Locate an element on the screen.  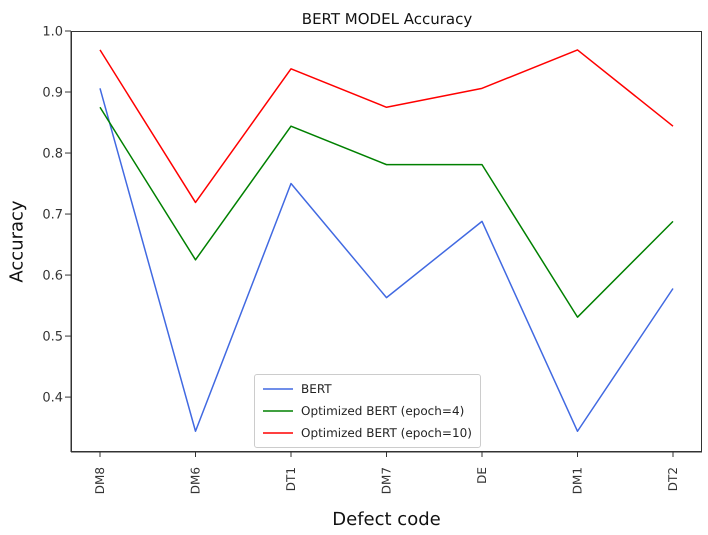
y-tick-label: 0.7 is located at coordinates (52, 215).